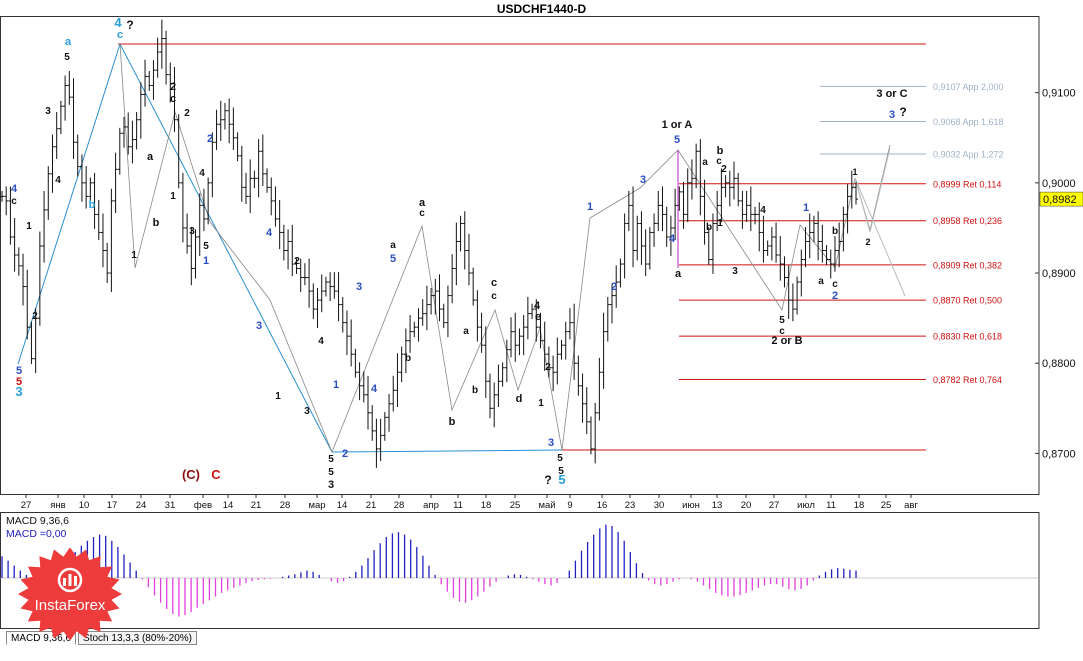 Image resolution: width=1083 pixels, height=661 pixels. I want to click on logo-burst-shape, so click(70, 594).